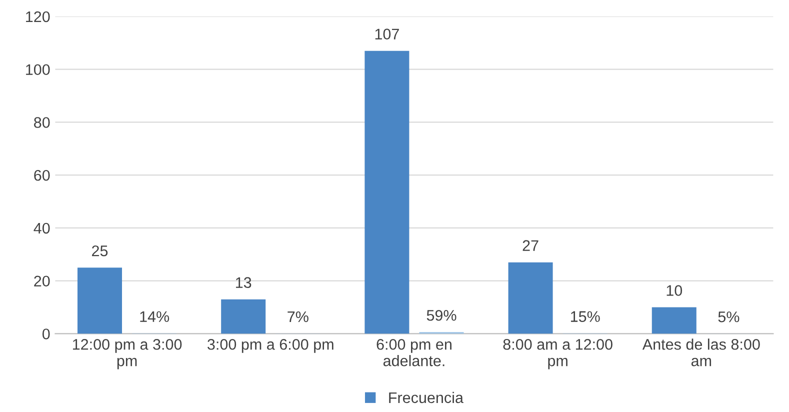  I want to click on x-tick-label: 12:00 pm a 3:00 pm, so click(127, 354).